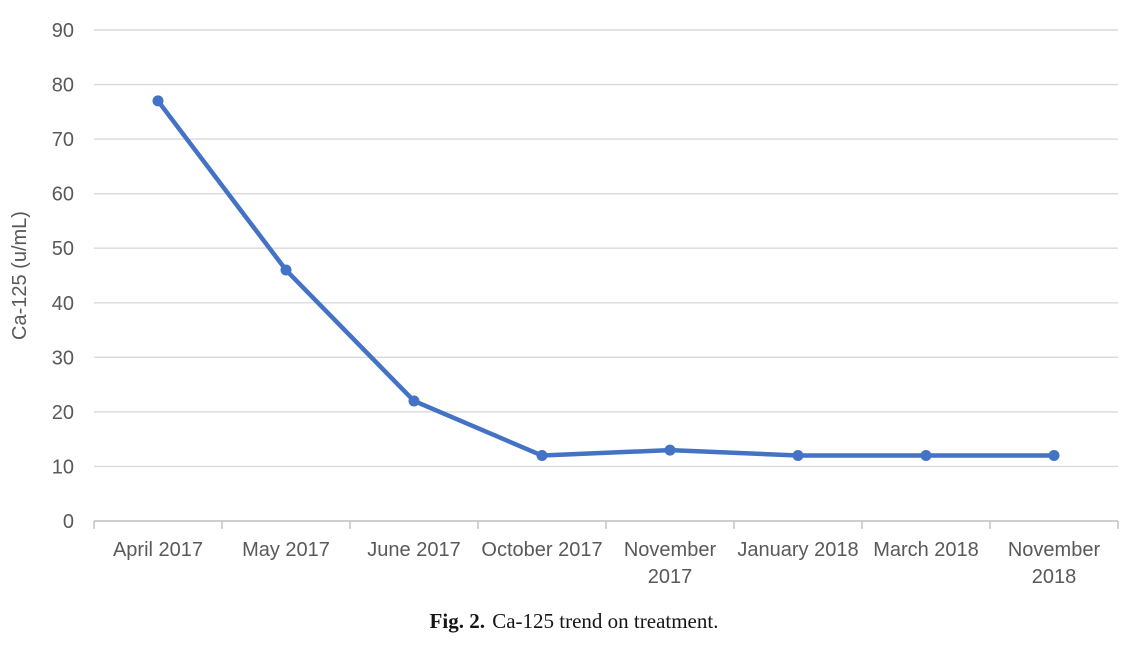 The width and height of the screenshot is (1148, 660). I want to click on x-tick-label: November 2017, so click(670, 563).